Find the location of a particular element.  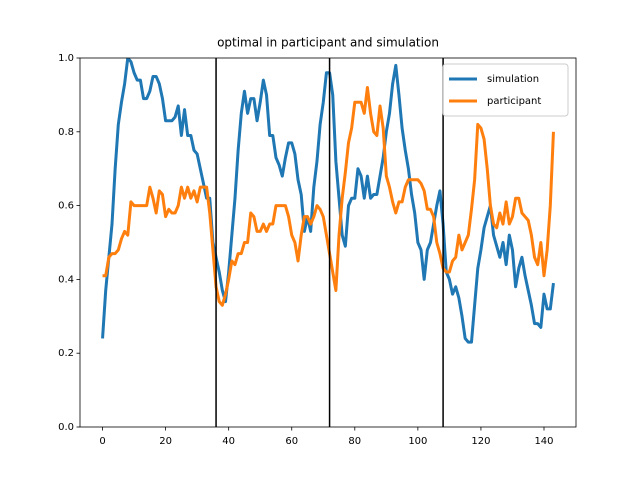

y-tick-label: 0.4 is located at coordinates (66, 279).